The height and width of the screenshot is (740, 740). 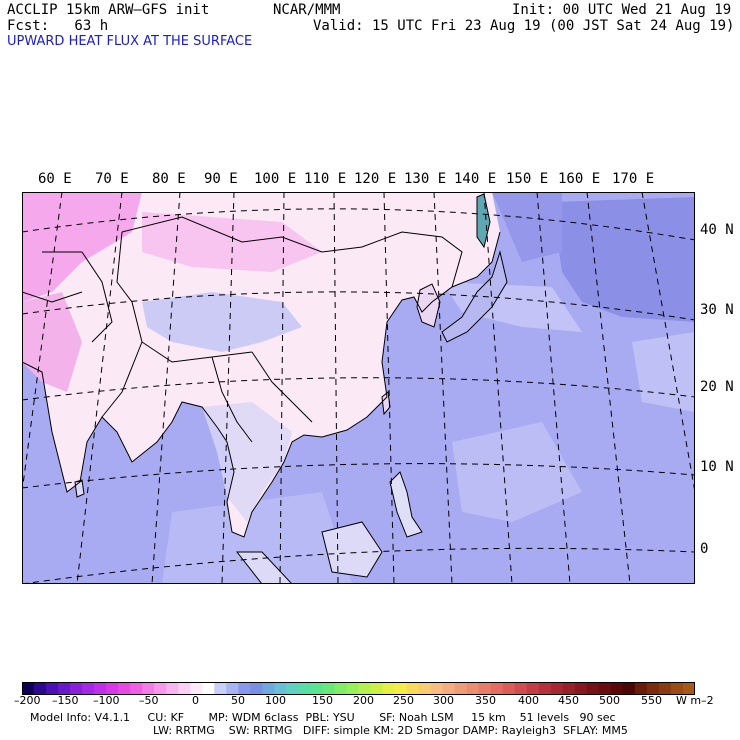 What do you see at coordinates (363, 700) in the screenshot?
I see `colorbar-tick-label: 200` at bounding box center [363, 700].